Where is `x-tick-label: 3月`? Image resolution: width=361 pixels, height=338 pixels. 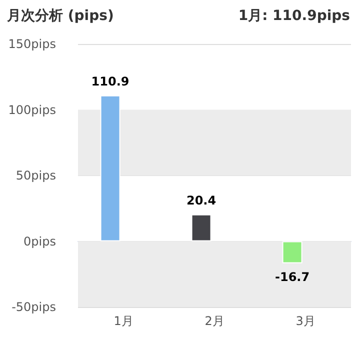 x-tick-label: 3月 is located at coordinates (306, 321).